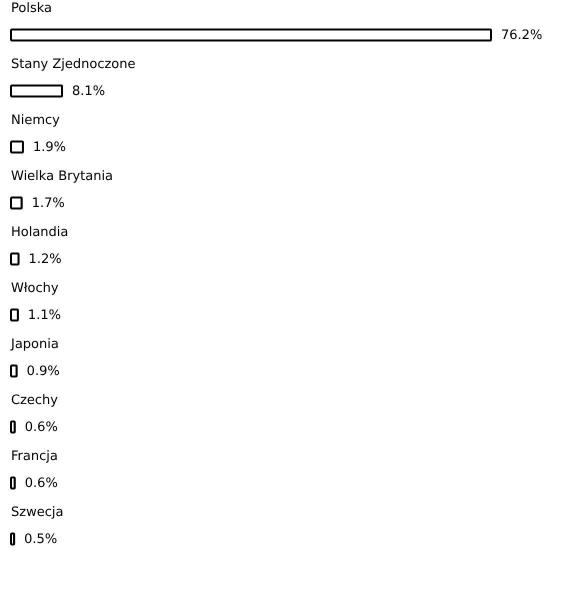 The width and height of the screenshot is (567, 605). What do you see at coordinates (35, 120) in the screenshot?
I see `y-tick-label: Niemcy` at bounding box center [35, 120].